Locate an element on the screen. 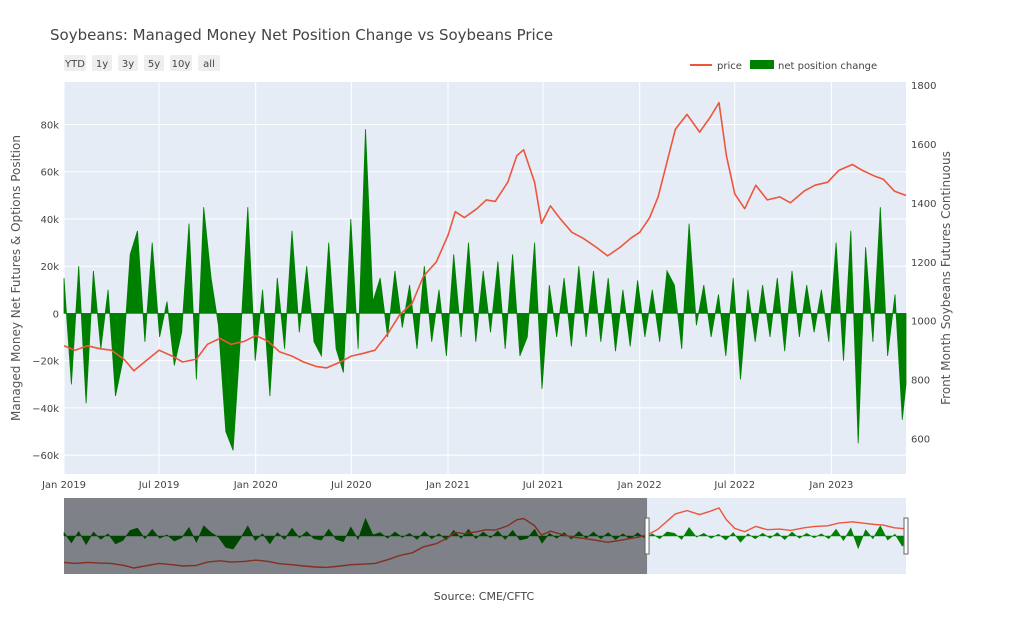  y-left-tick-label: 20k is located at coordinates (49, 267).